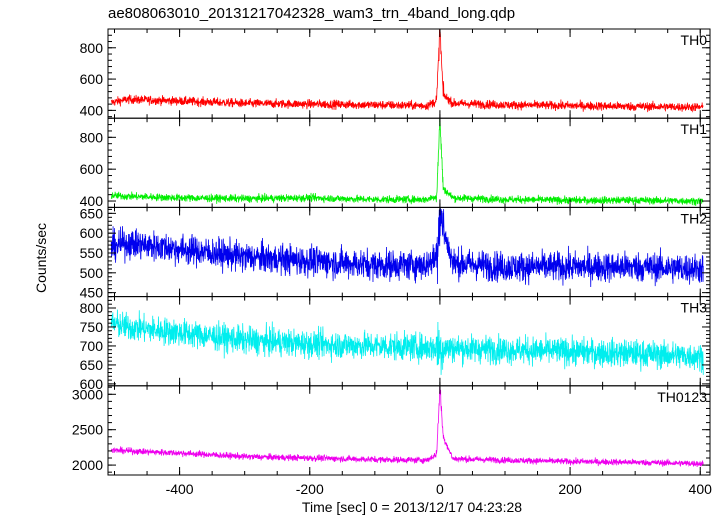 The height and width of the screenshot is (516, 719). Describe the element at coordinates (92, 327) in the screenshot. I see `y-tick-label: 750` at that location.